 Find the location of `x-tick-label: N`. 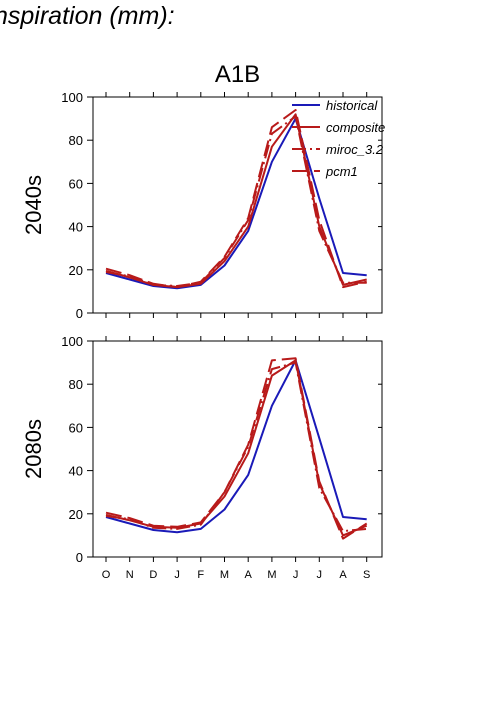

x-tick-label: N is located at coordinates (130, 575).